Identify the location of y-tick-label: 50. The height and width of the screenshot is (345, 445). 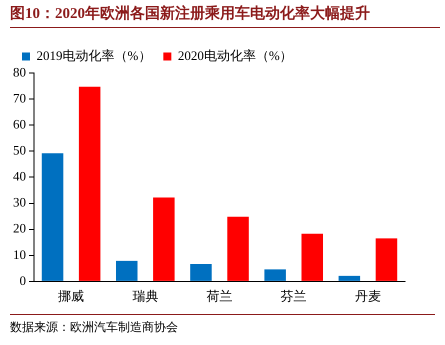
(19, 150).